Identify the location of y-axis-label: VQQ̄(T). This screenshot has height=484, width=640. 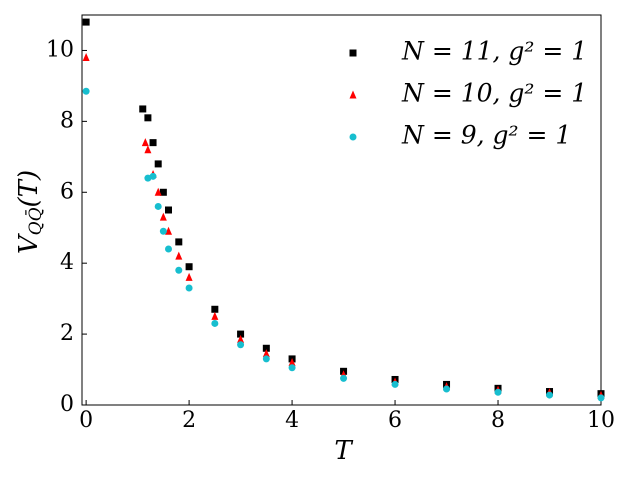
(30, 212).